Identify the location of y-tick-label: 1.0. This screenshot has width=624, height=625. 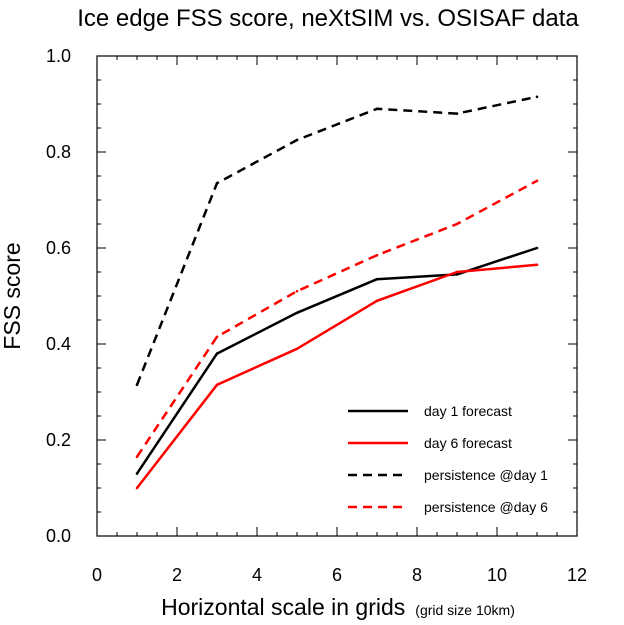
(58, 56).